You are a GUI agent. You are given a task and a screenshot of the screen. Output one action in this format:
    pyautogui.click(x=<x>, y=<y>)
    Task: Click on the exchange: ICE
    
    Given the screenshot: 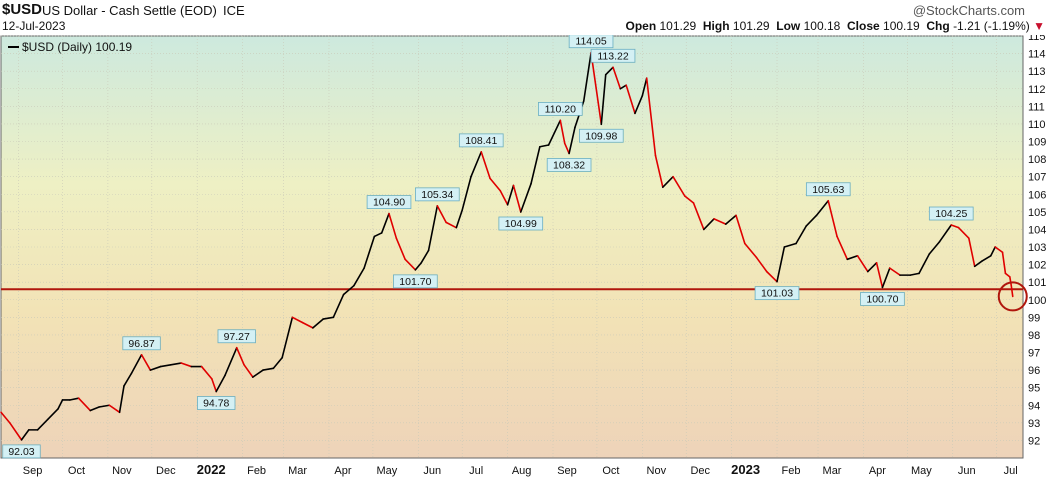 What is the action you would take?
    pyautogui.click(x=234, y=10)
    